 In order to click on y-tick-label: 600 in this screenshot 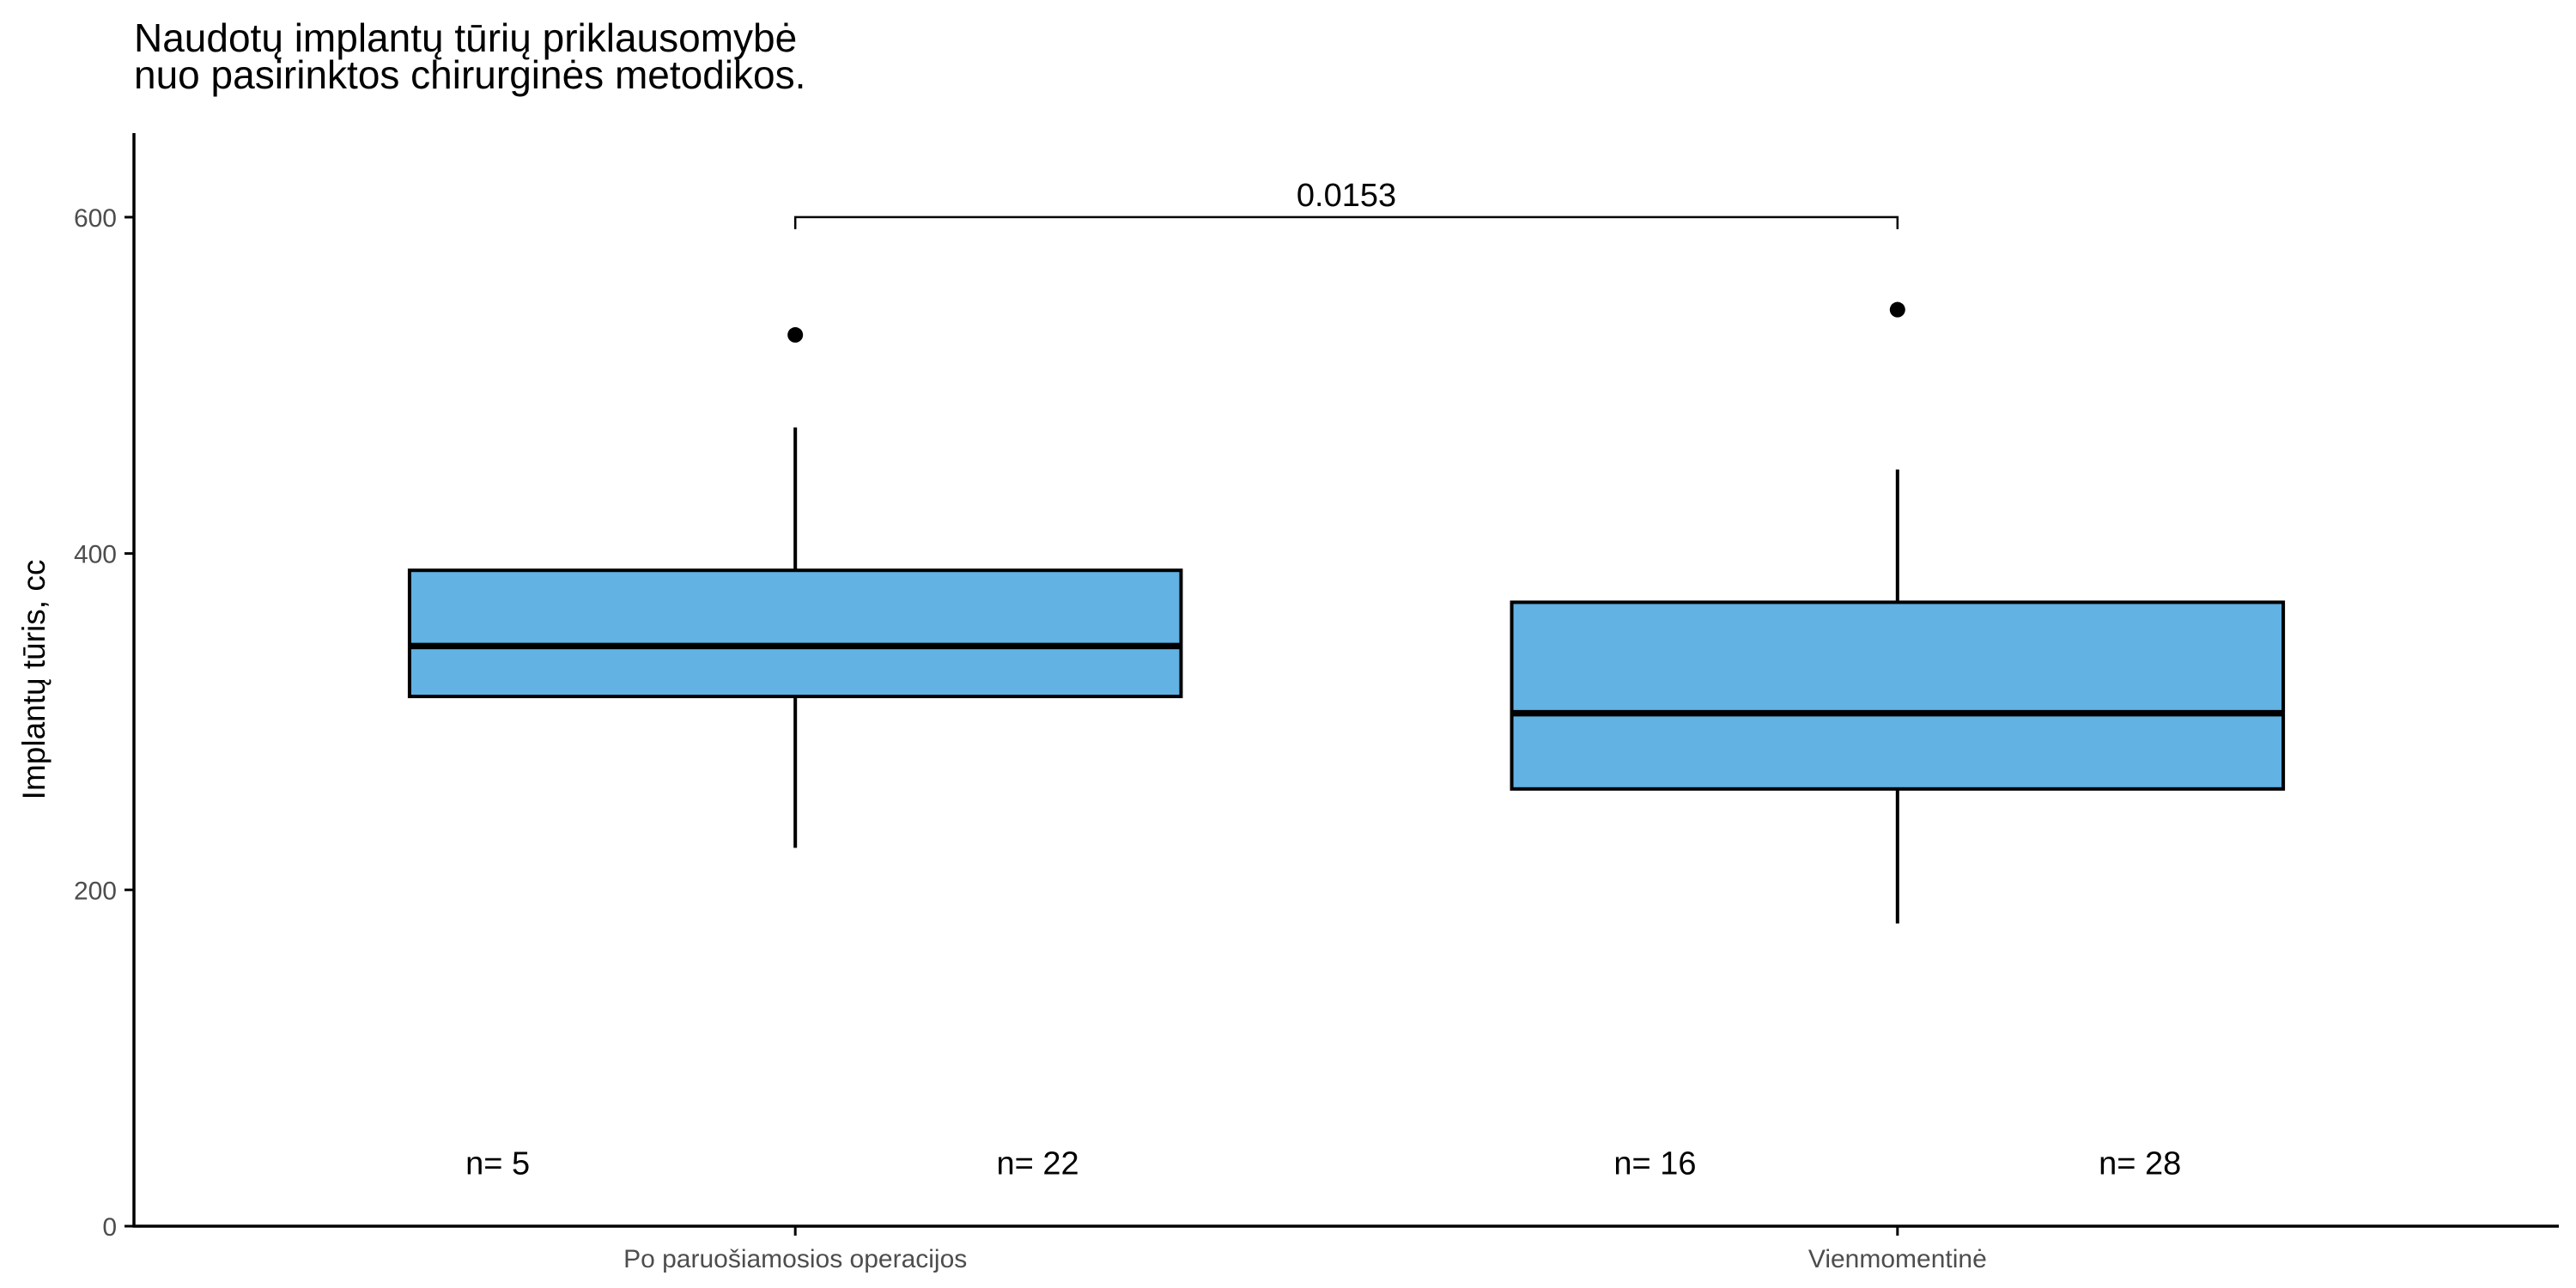, I will do `click(96, 218)`.